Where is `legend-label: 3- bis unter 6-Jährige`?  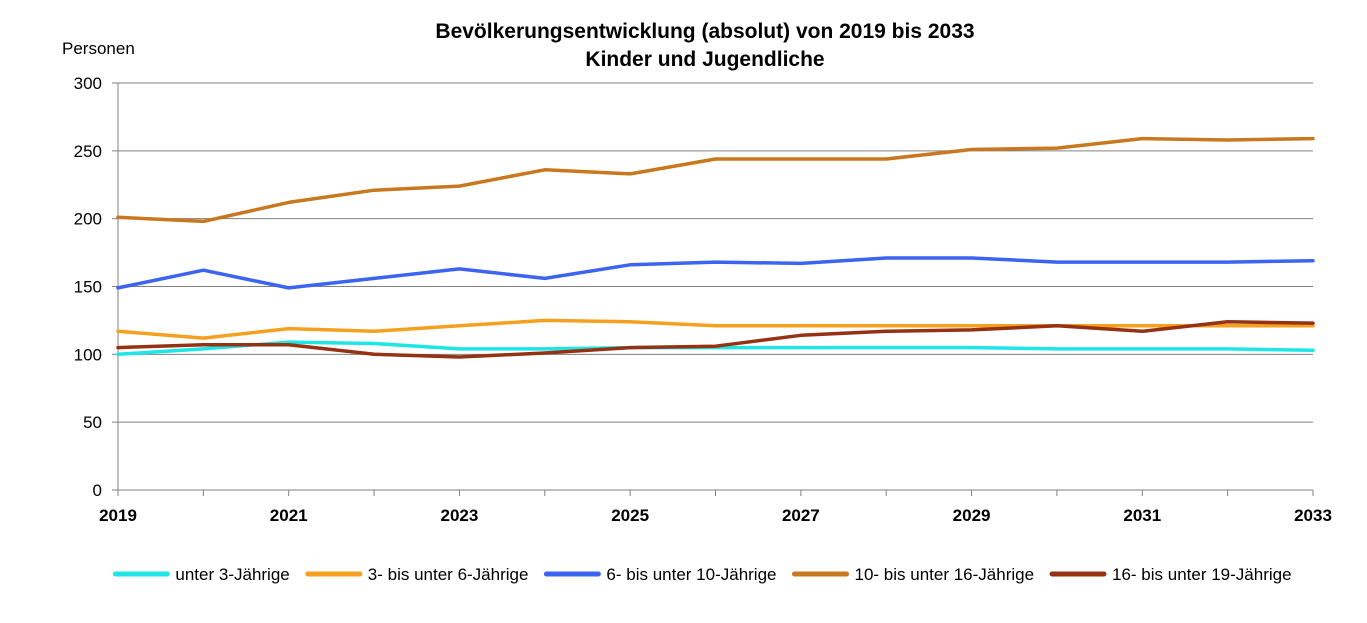 legend-label: 3- bis unter 6-Jährige is located at coordinates (448, 574).